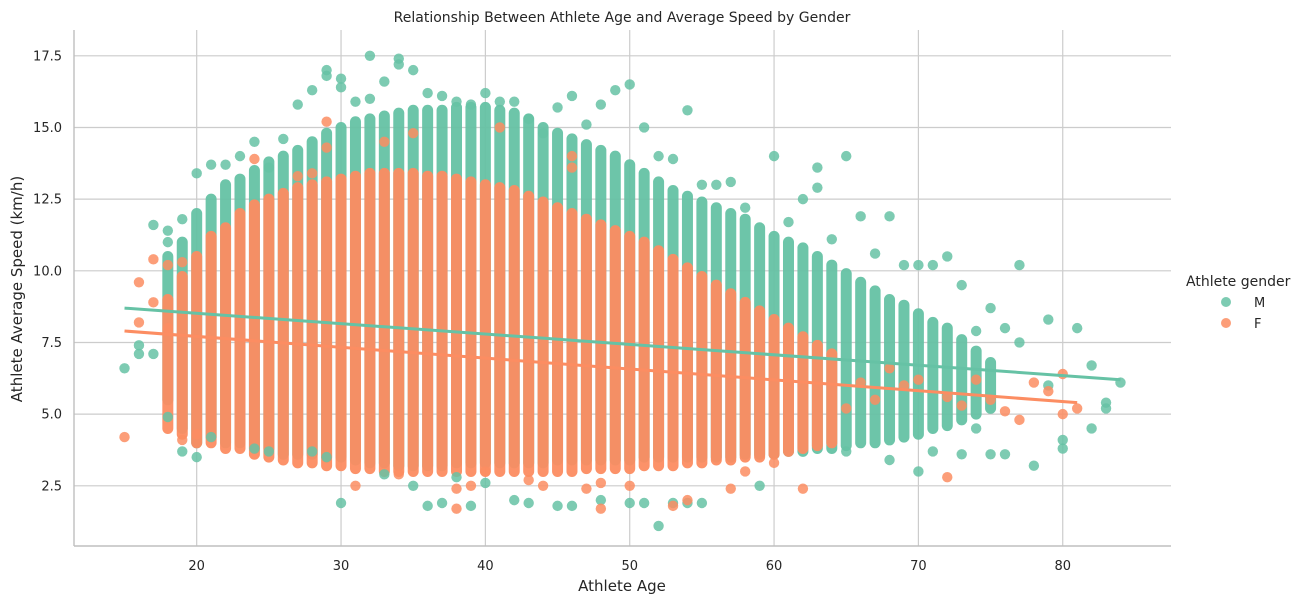 Image resolution: width=1306 pixels, height=608 pixels. I want to click on legend: Athlete gender M F, so click(1238, 303).